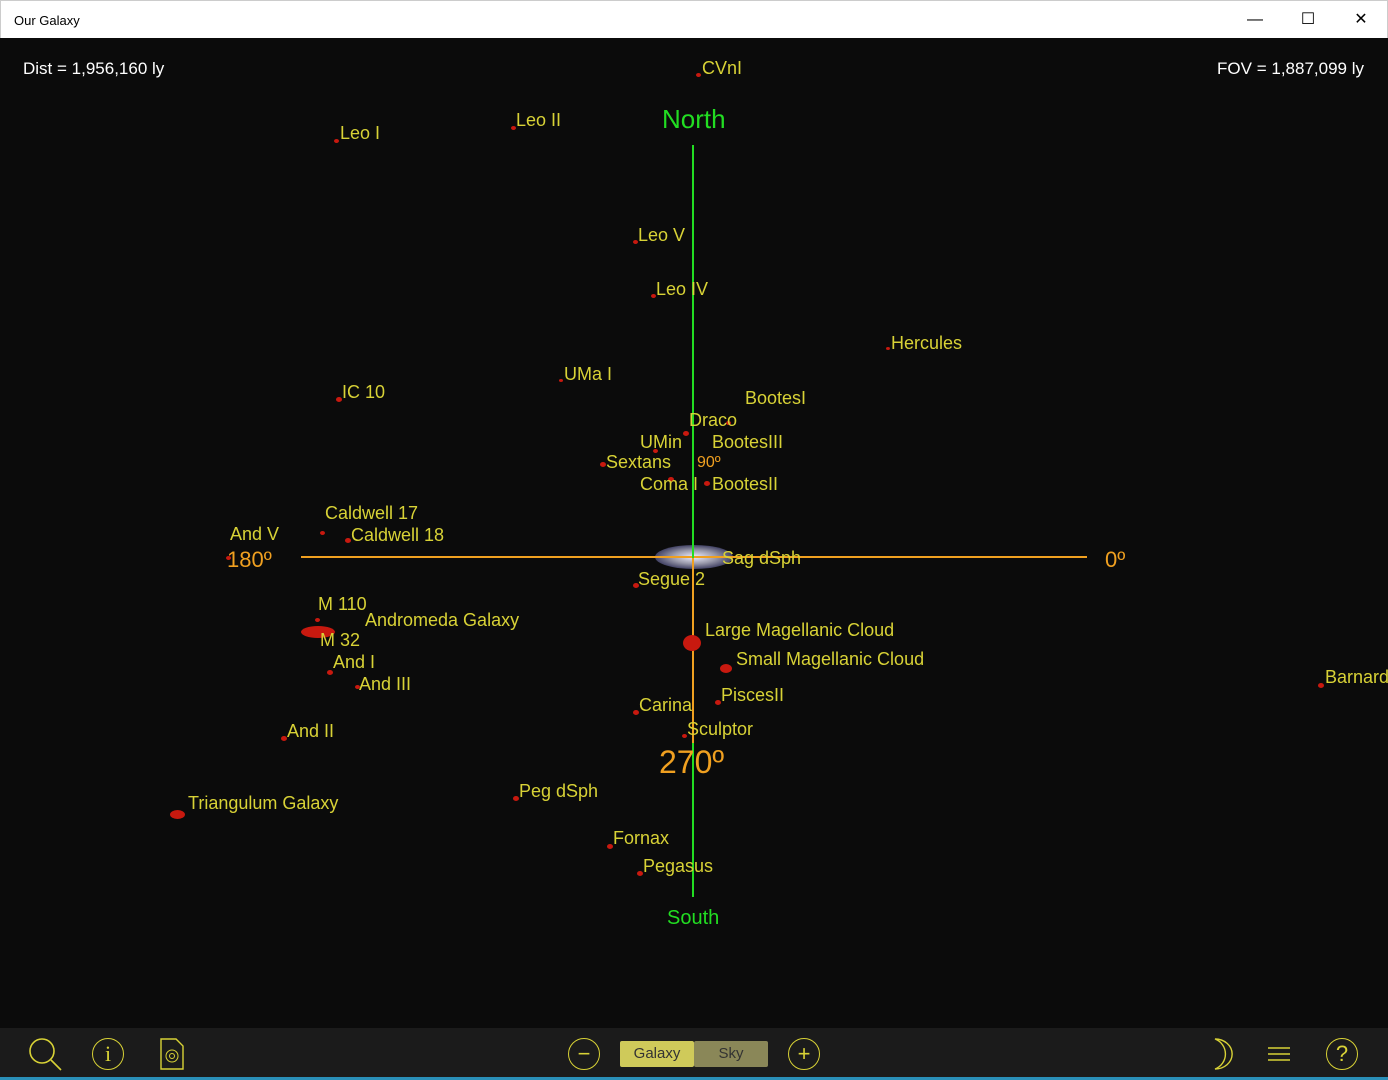 The width and height of the screenshot is (1388, 1080). What do you see at coordinates (888, 348) in the screenshot?
I see `object-marker-hercules` at bounding box center [888, 348].